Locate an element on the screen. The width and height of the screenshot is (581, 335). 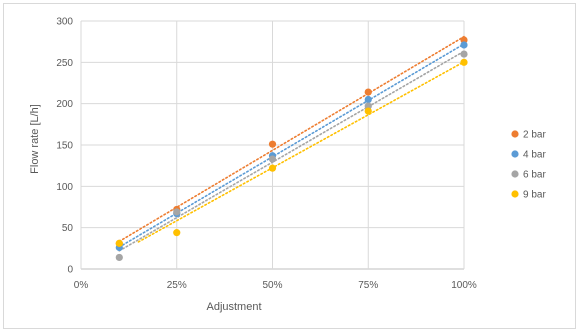
legend-label: 9 bar is located at coordinates (534, 195).